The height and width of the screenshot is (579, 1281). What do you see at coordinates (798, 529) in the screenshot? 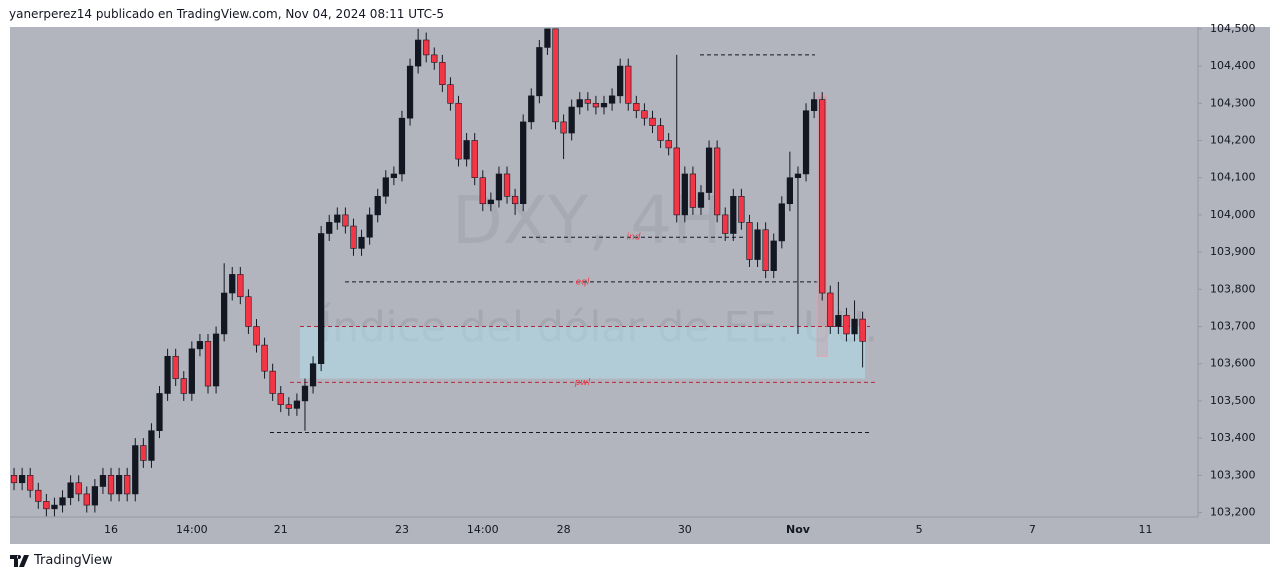
I see `x-tick-label: Nov` at bounding box center [798, 529].